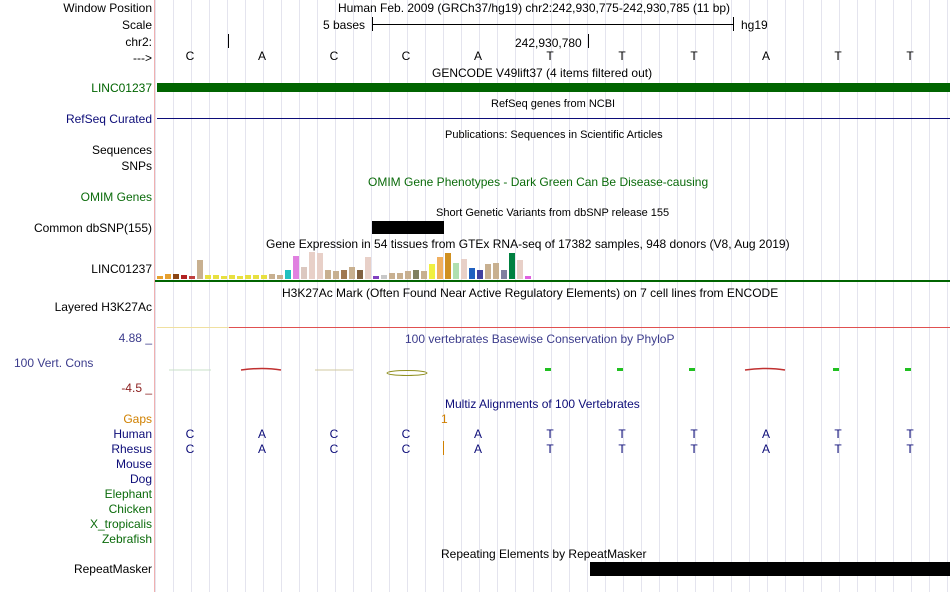 The image size is (950, 592). Describe the element at coordinates (128, 494) in the screenshot. I see `species-label-elephant: Elephant` at that location.